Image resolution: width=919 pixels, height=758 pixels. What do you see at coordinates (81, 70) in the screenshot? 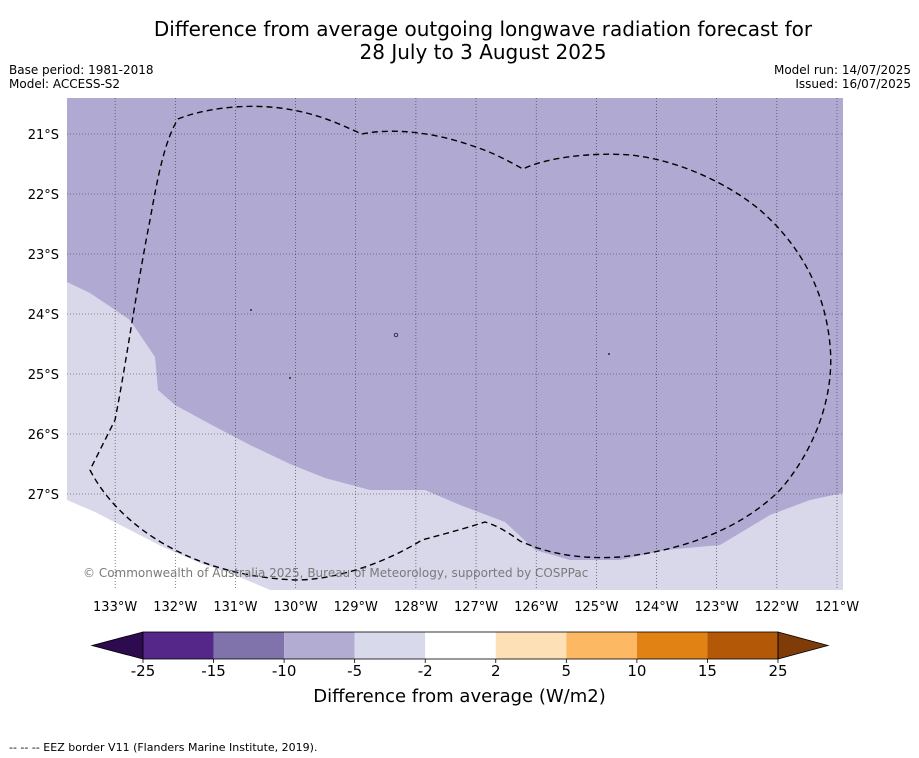
I see `base-period: Base period: 1981-2018` at bounding box center [81, 70].